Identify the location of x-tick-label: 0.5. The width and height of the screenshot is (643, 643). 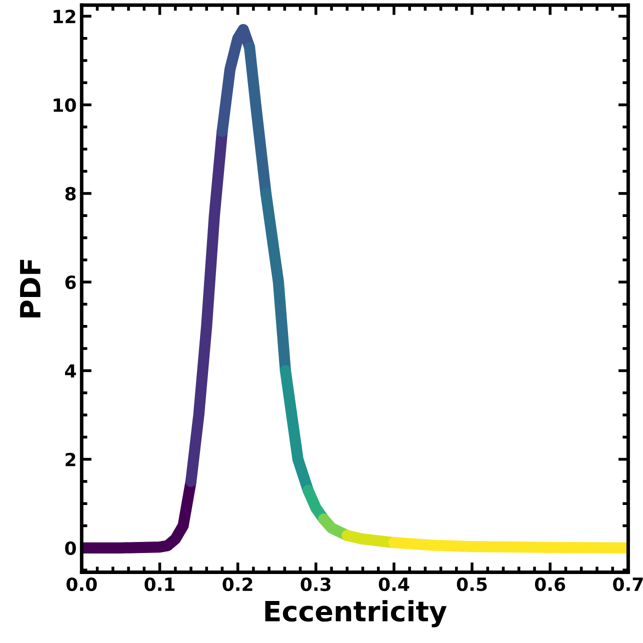
(471, 584).